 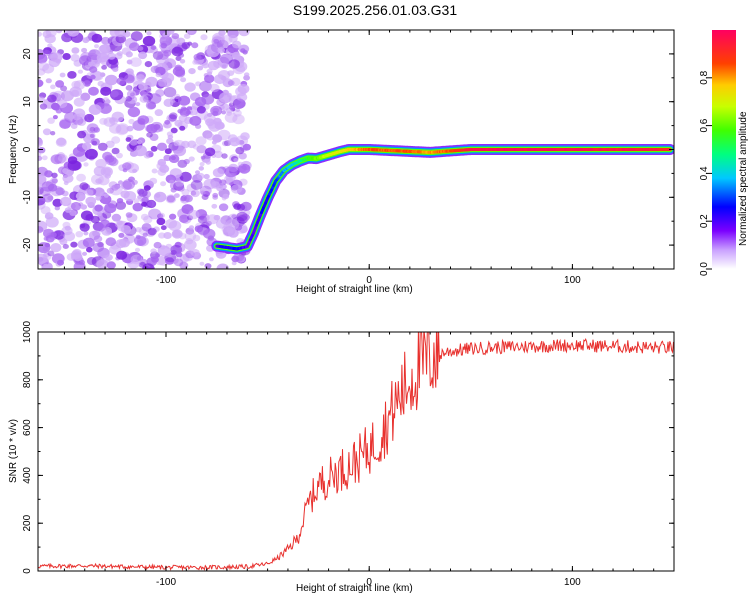 I want to click on ridge-halo, so click(x=442, y=199).